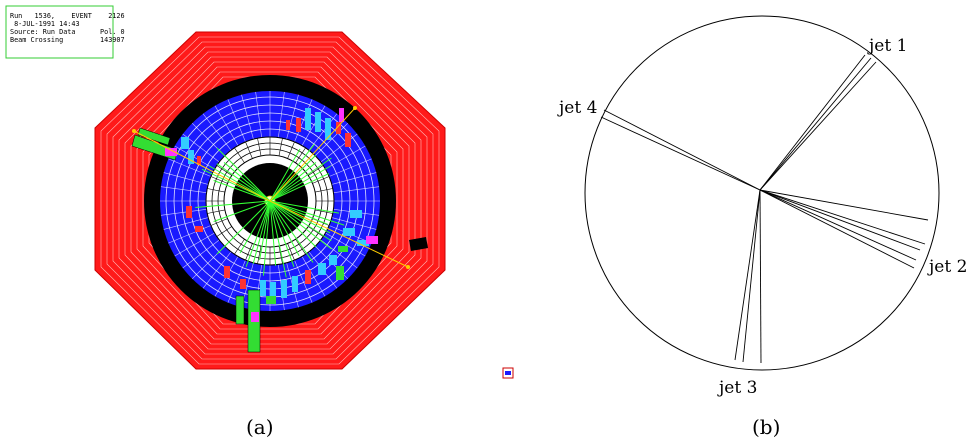 This screenshot has width=972, height=444. I want to click on display-logo-icon, so click(508, 373).